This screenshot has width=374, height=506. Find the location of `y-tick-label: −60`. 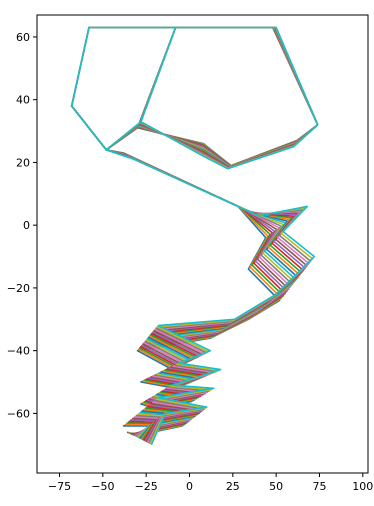

y-tick-label: −60 is located at coordinates (18, 413).